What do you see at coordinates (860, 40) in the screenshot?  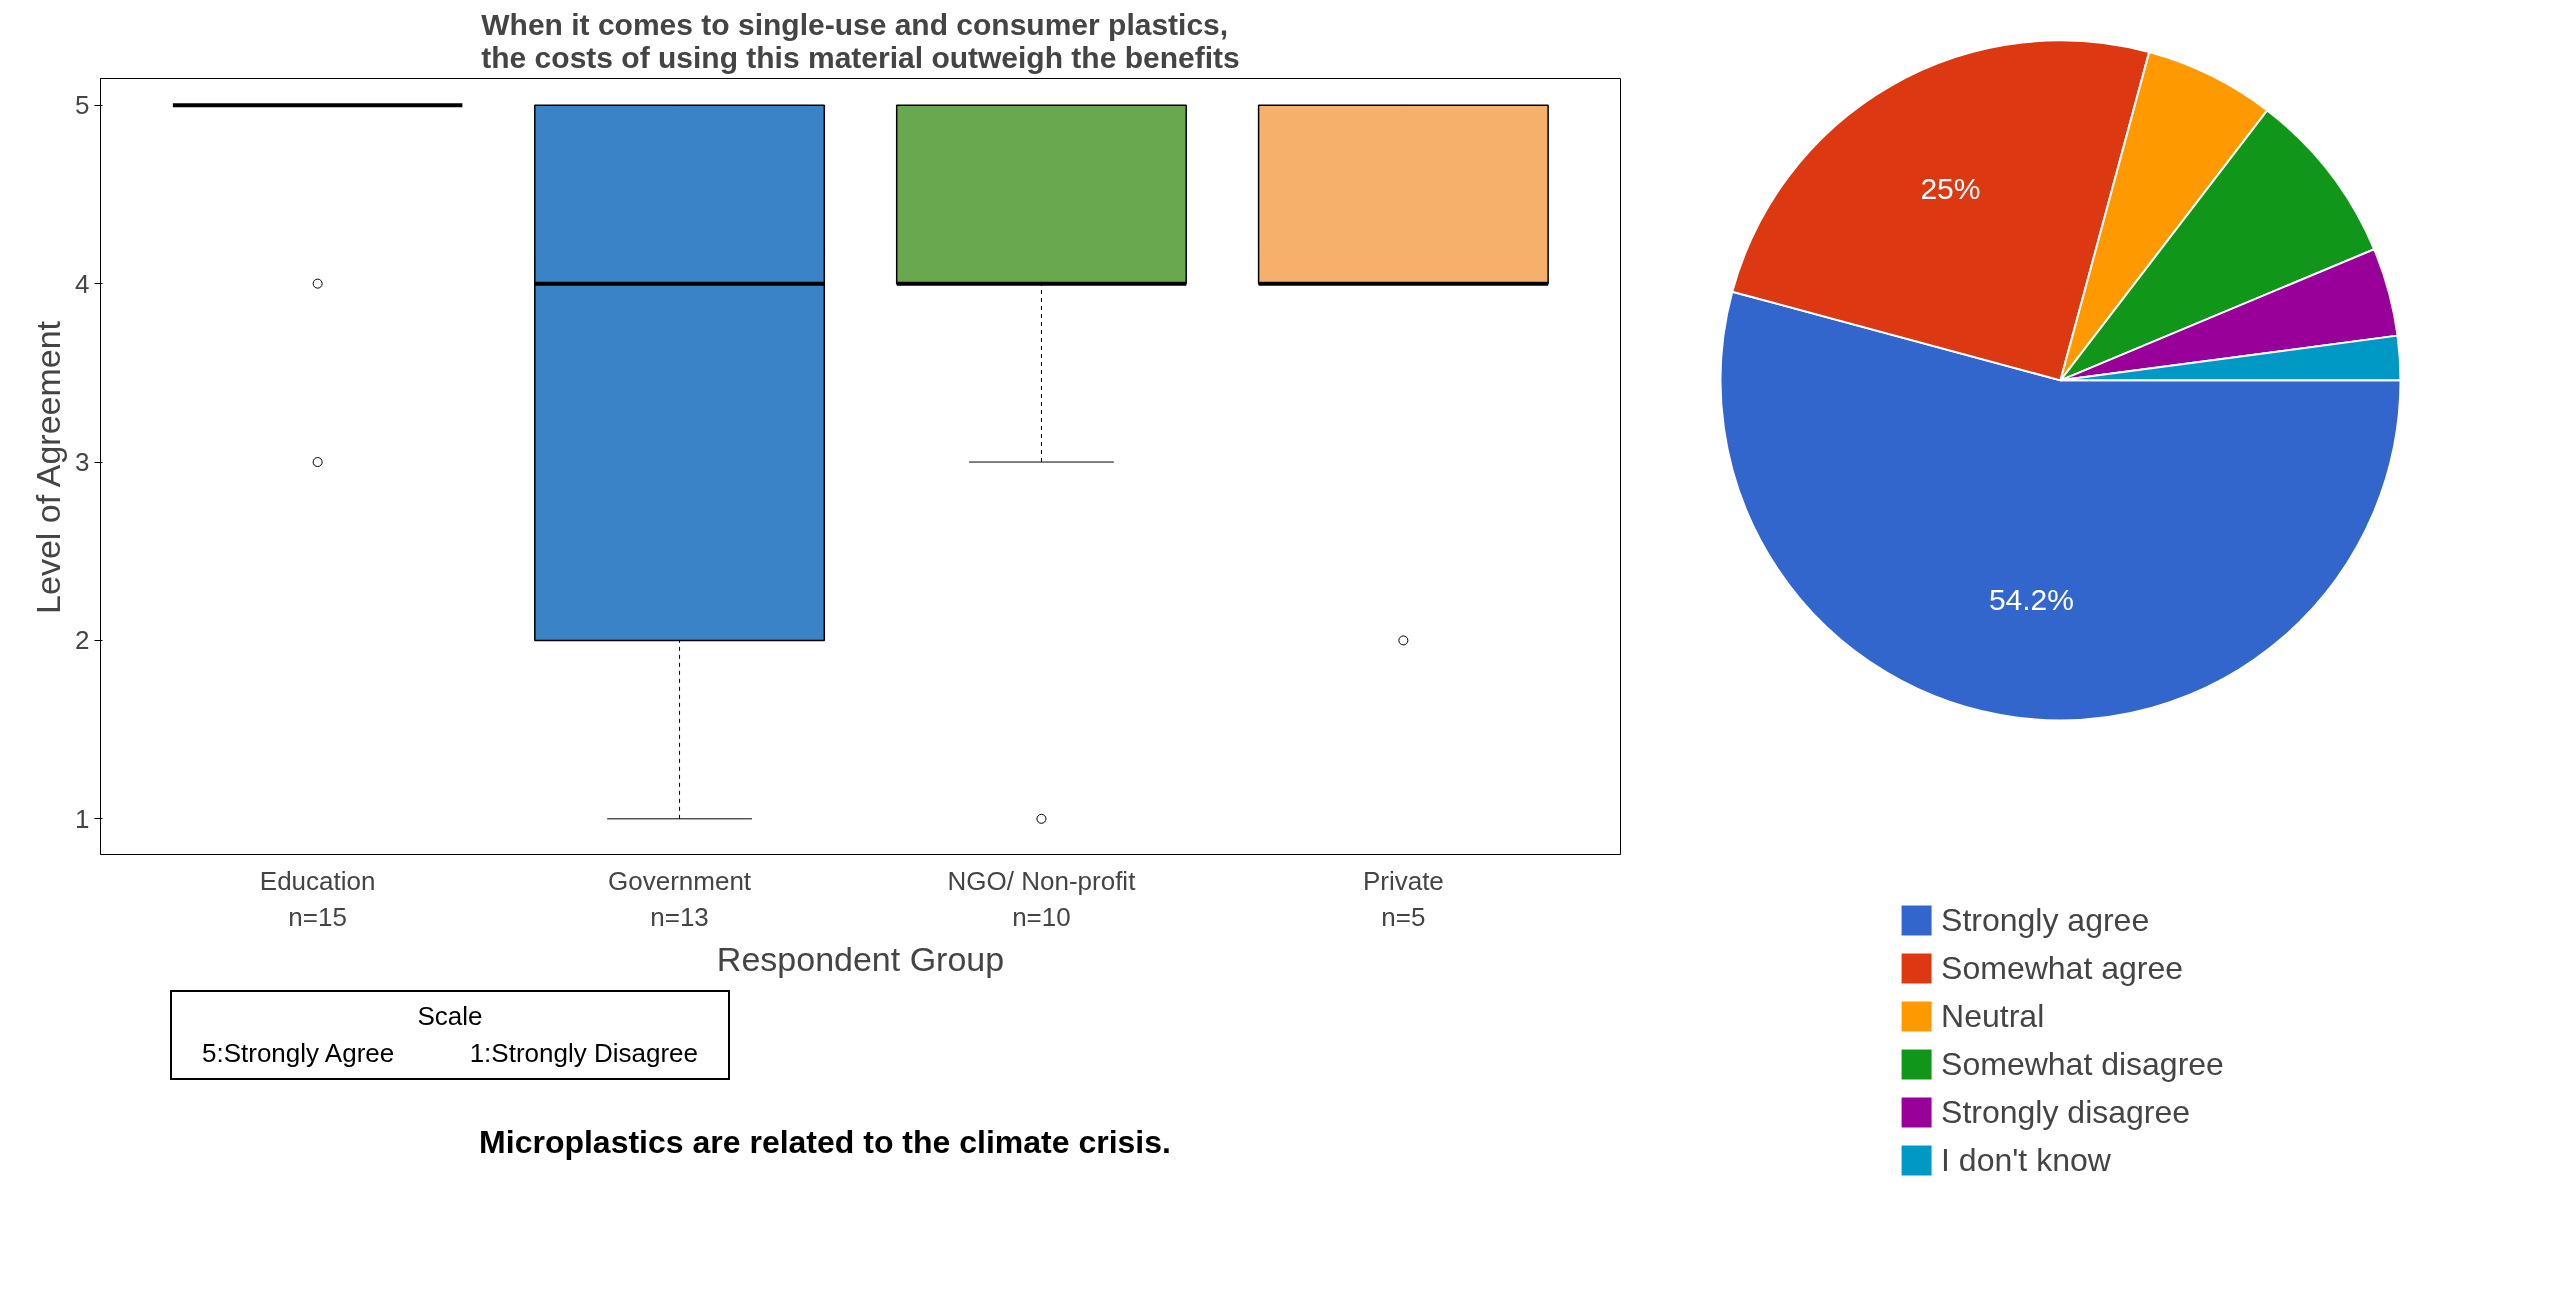 I see `chart-title: When it comes to single-use and consumer plastics, the costs of using this material outweigh the benefits` at bounding box center [860, 40].